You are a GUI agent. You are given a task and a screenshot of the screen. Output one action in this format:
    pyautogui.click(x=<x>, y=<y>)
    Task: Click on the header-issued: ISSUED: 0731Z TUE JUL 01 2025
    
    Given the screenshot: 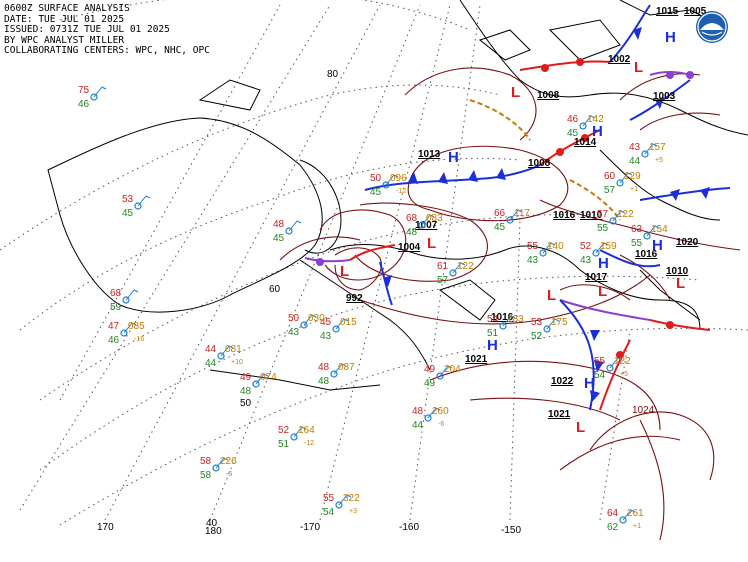 What is the action you would take?
    pyautogui.click(x=87, y=29)
    